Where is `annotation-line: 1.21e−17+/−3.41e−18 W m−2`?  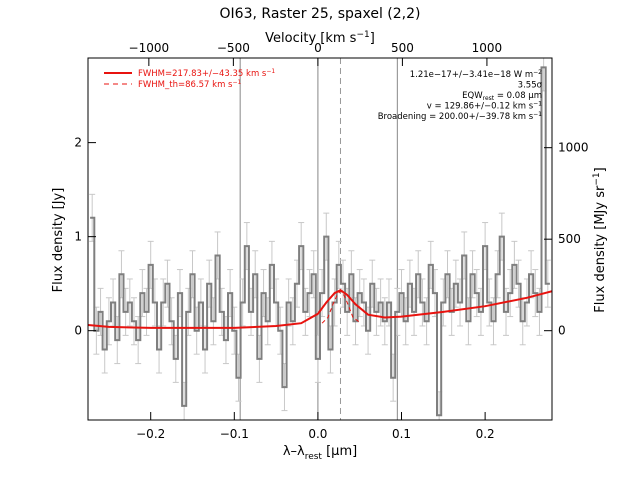
annotation-line: 1.21e−17+/−3.41e−18 W m−2 is located at coordinates (476, 74).